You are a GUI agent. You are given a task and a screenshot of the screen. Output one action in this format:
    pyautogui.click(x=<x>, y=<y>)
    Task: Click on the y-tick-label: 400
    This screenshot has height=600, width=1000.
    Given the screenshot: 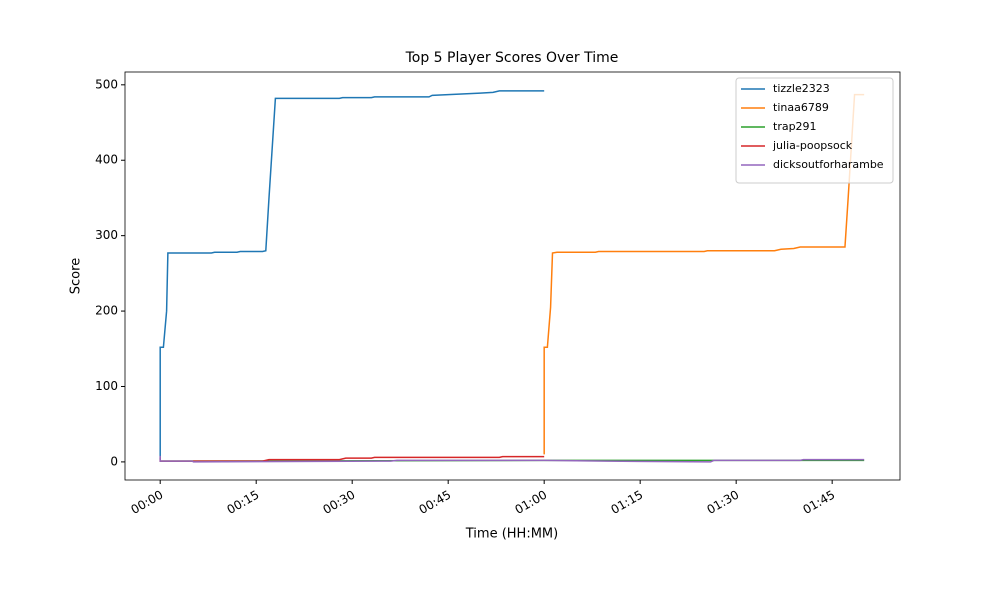 What is the action you would take?
    pyautogui.click(x=106, y=160)
    